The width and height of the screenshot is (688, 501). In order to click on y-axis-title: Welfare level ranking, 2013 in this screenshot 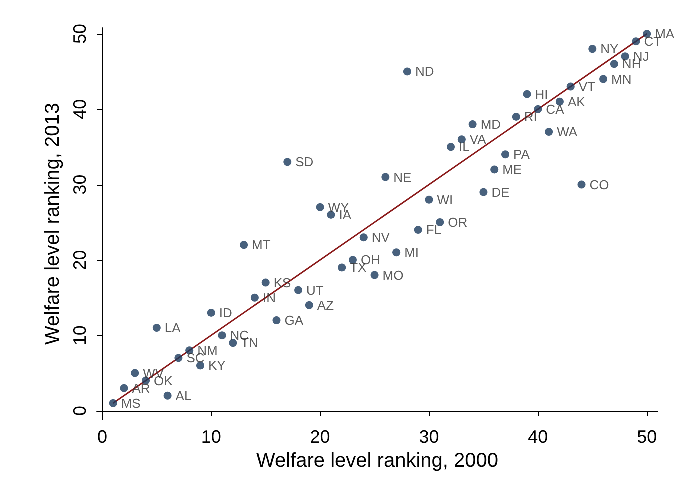, I will do `click(53, 224)`.